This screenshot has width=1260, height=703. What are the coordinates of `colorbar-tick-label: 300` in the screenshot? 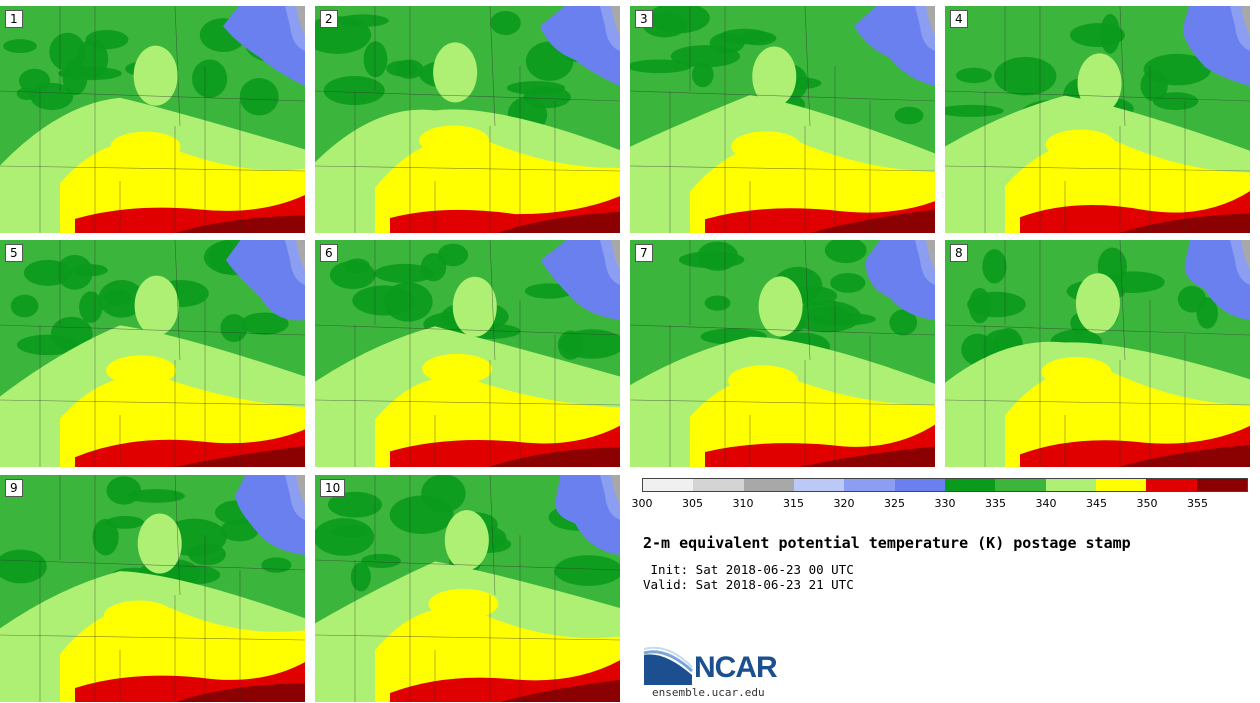 It's located at (642, 503).